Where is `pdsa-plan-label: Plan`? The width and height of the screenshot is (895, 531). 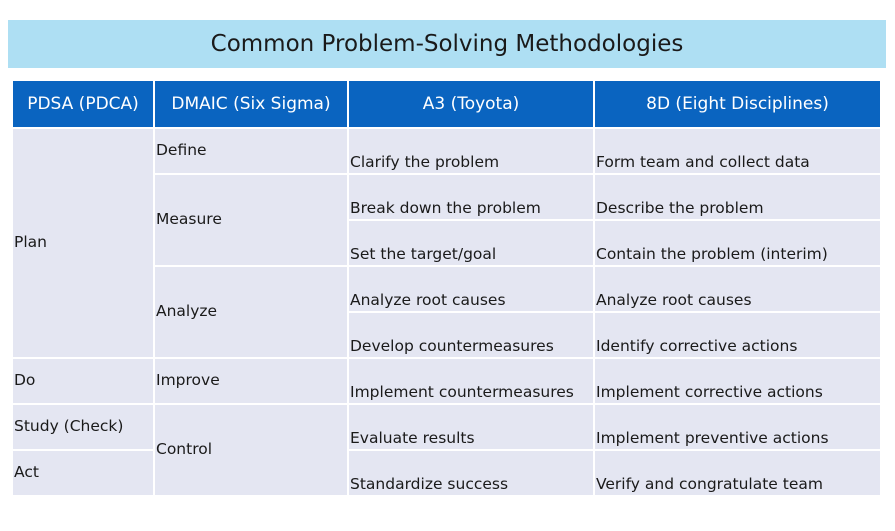 pdsa-plan-label: Plan is located at coordinates (30, 242).